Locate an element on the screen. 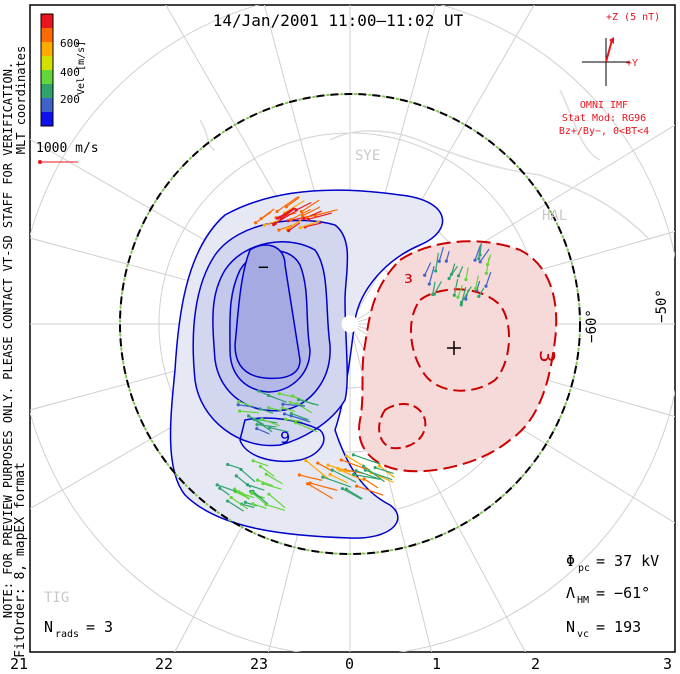 This screenshot has height=674, width=680. latitude-label-50: −50° is located at coordinates (662, 306).